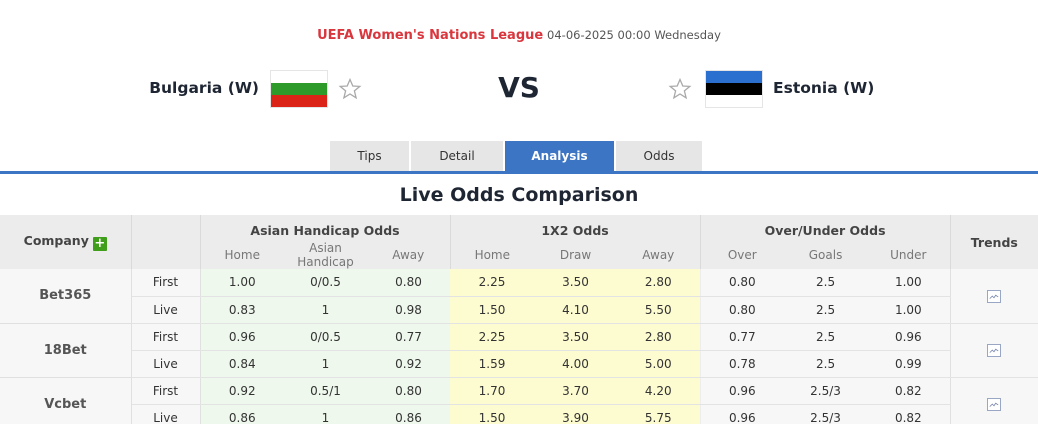 The image size is (1038, 424). What do you see at coordinates (242, 391) in the screenshot?
I see `ah-home-odds: 0.92` at bounding box center [242, 391].